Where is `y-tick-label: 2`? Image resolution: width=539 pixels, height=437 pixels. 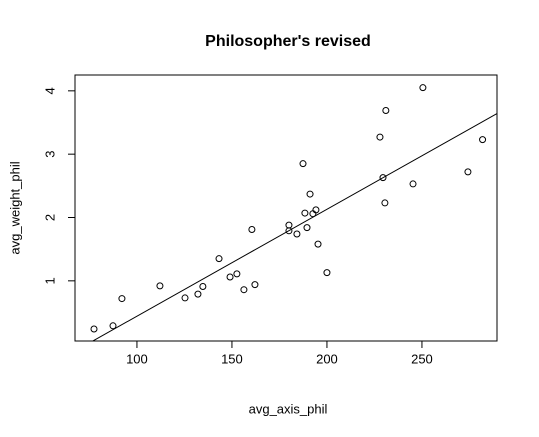 y-tick-label: 2 is located at coordinates (49, 217).